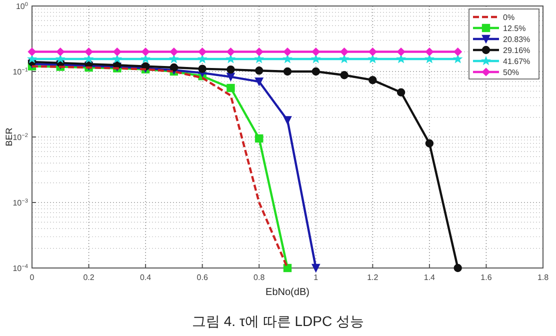 The image size is (556, 336). I want to click on x-tick-label: 1.6, so click(486, 277).